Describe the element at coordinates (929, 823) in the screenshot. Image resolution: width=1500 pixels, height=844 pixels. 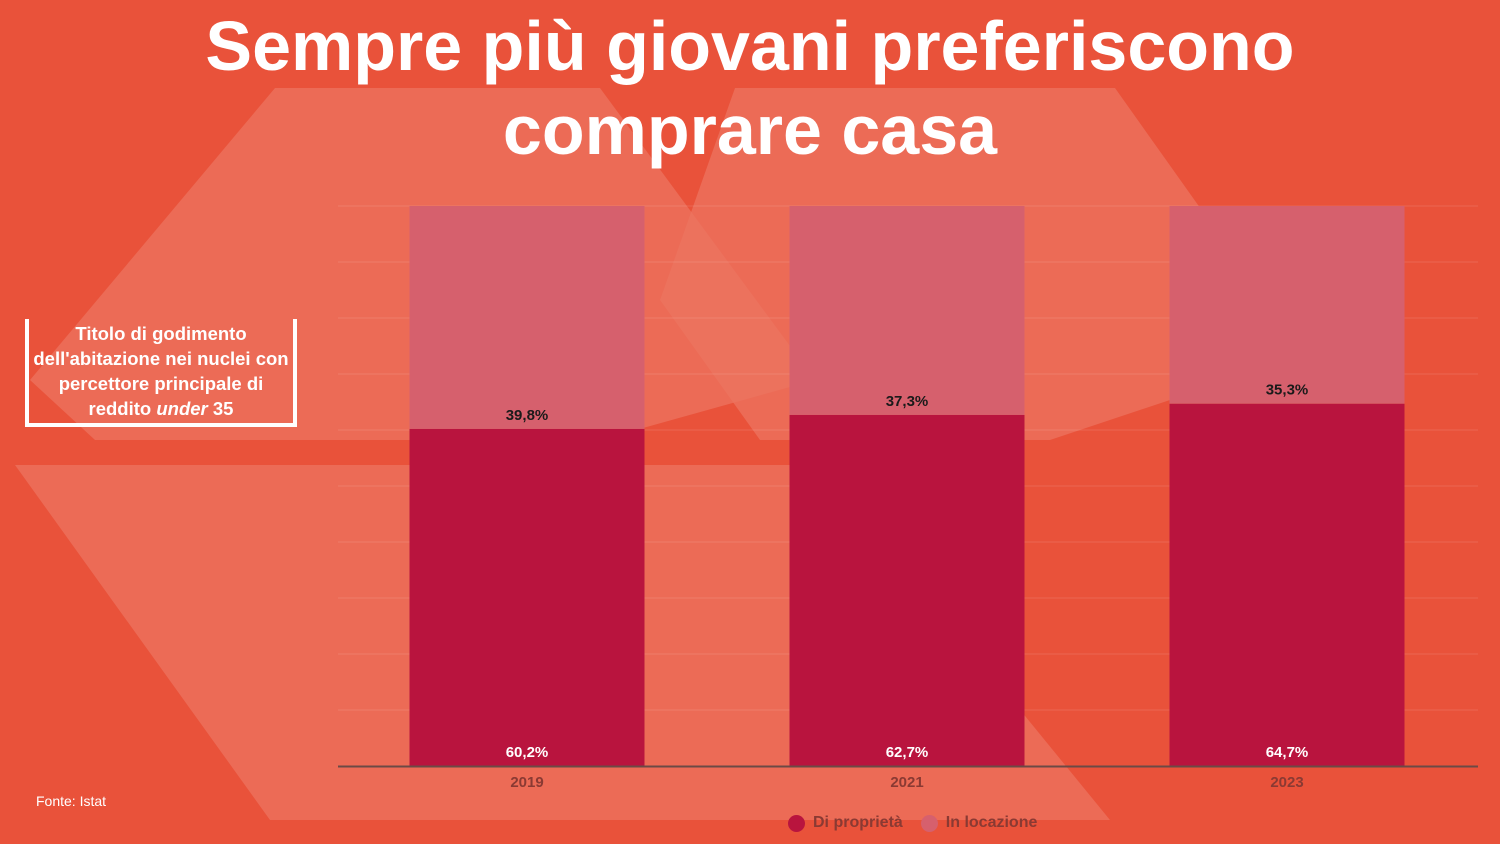
I see `legend-swatch-rented` at that location.